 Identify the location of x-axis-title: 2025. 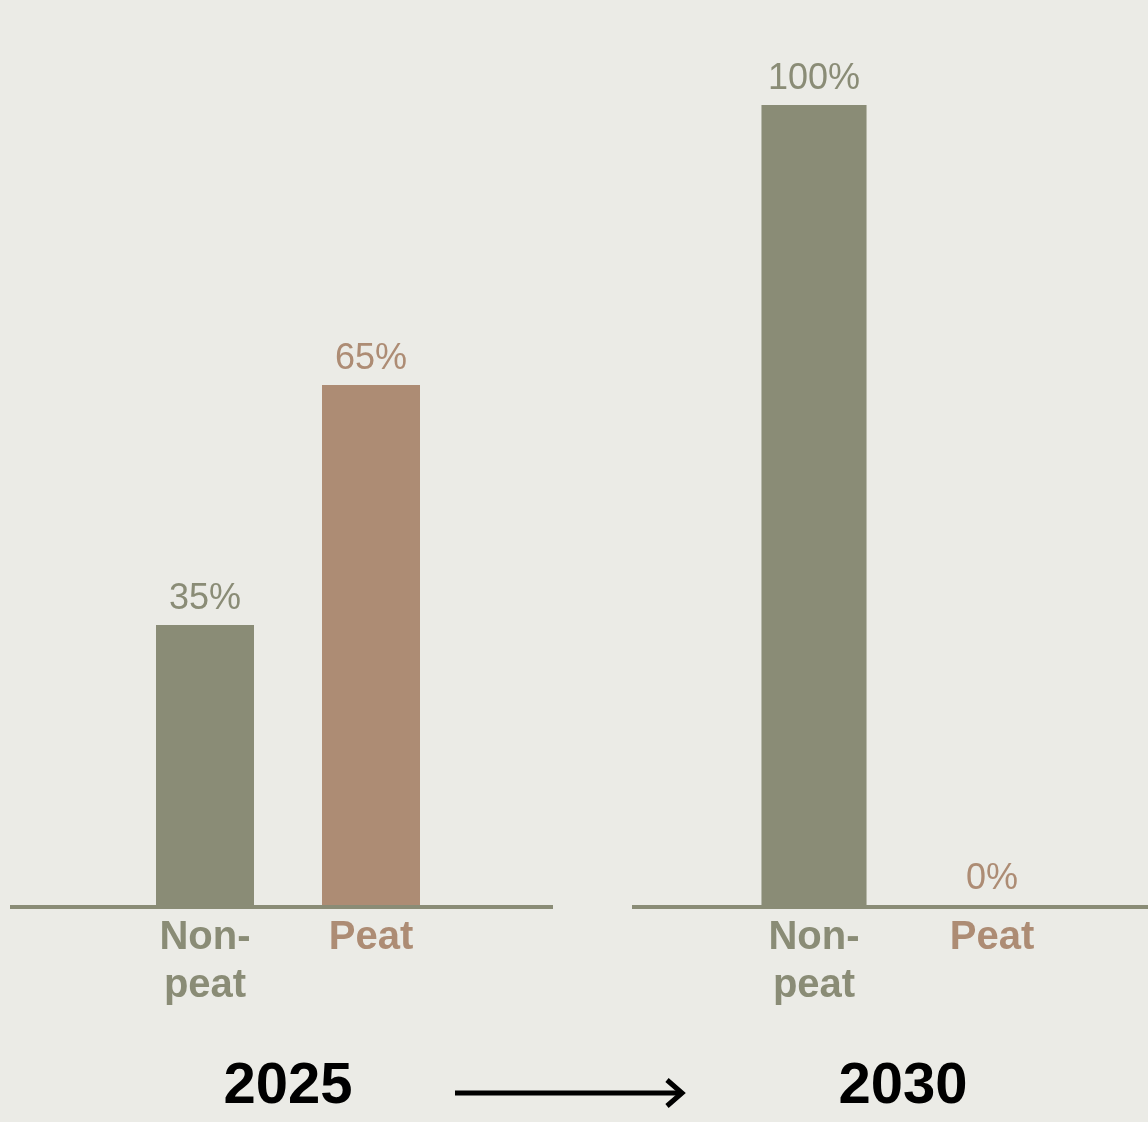
(288, 1083).